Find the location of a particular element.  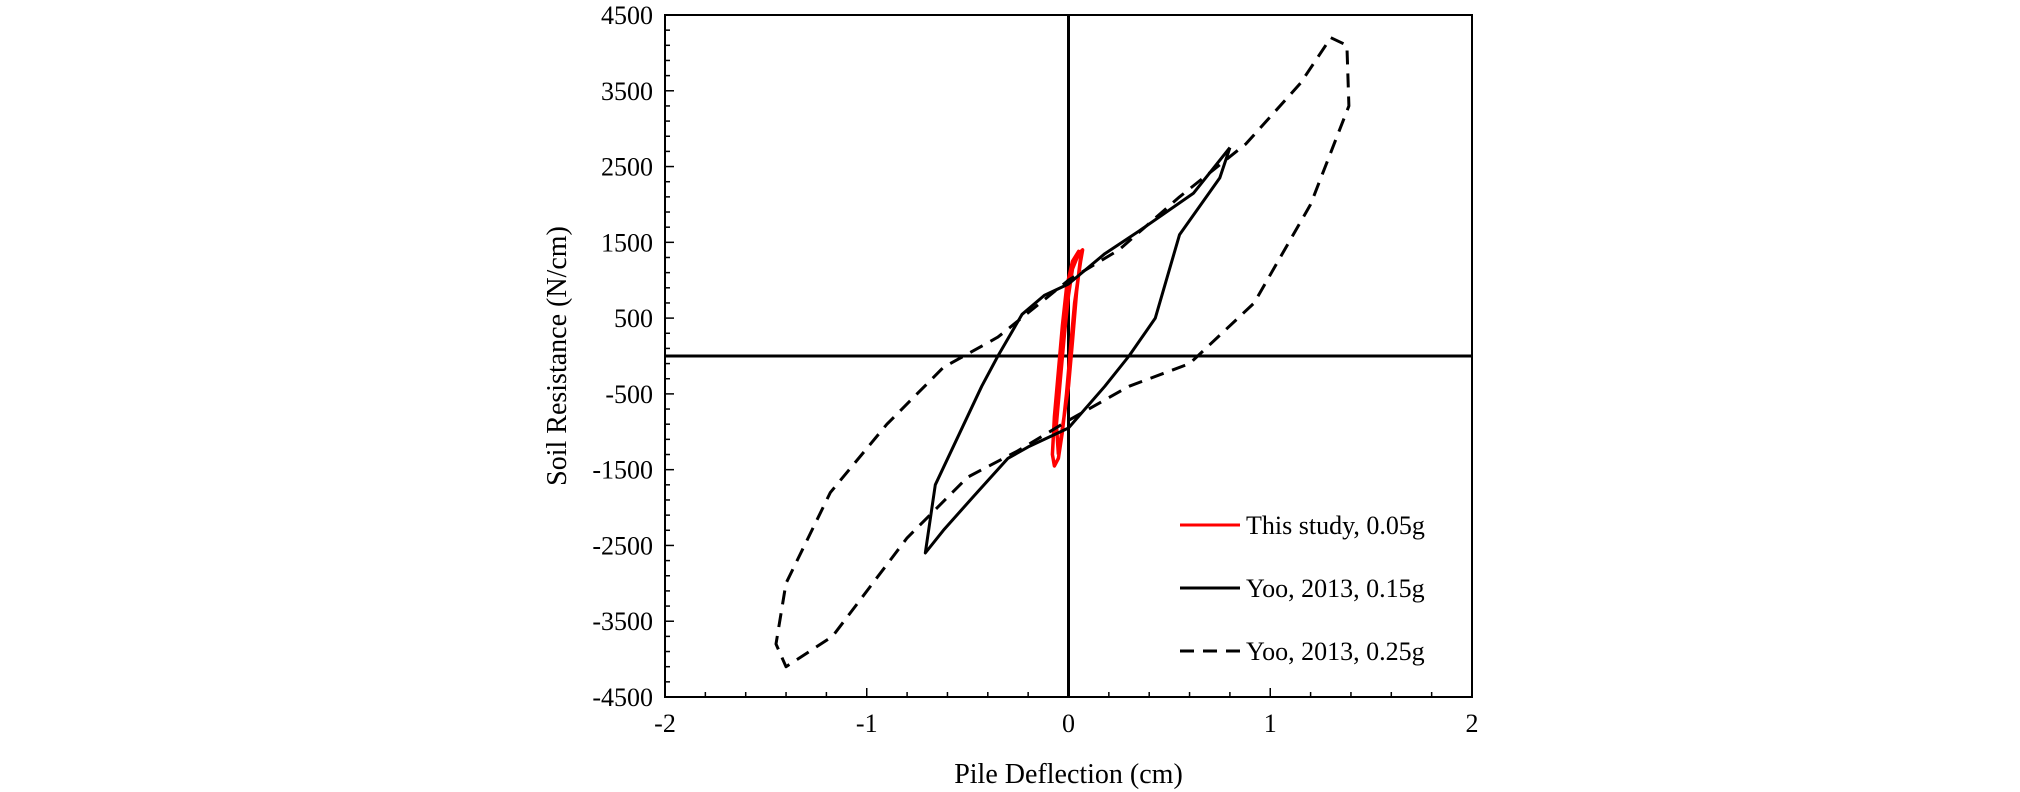

y-tick-label: -4500 is located at coordinates (622, 697).